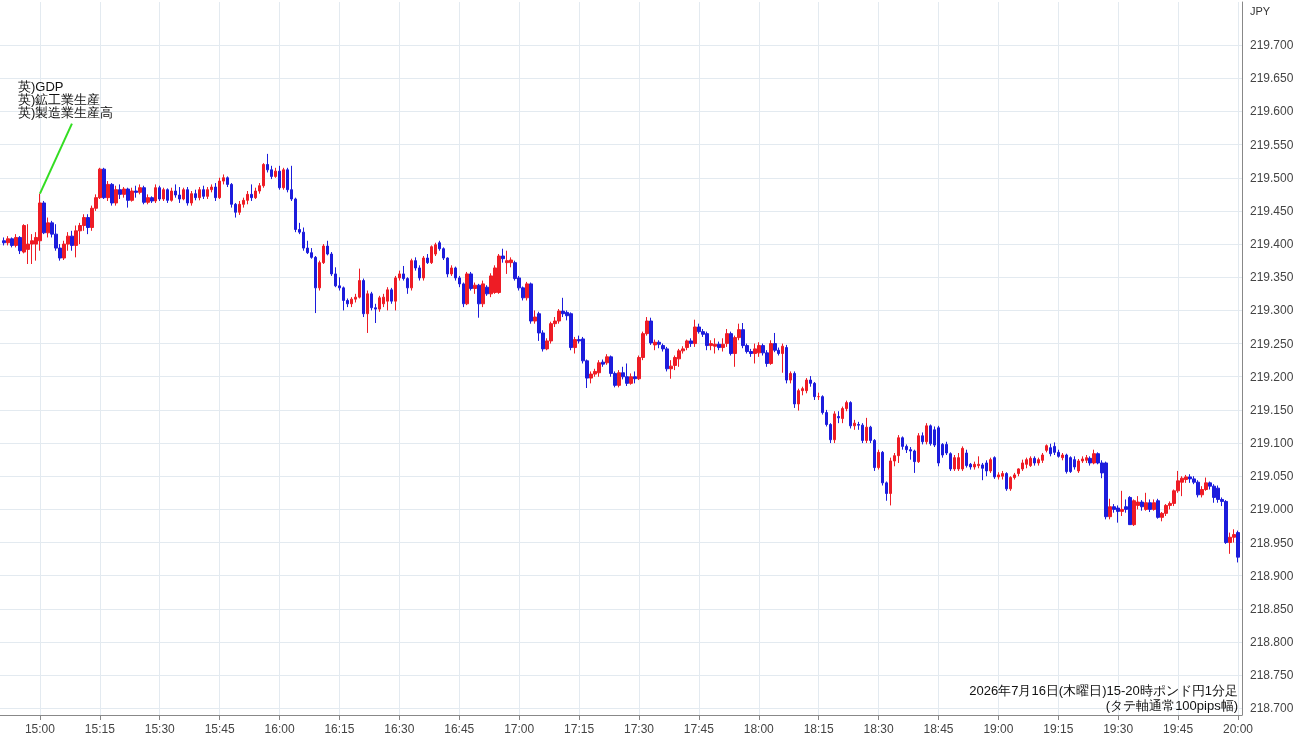 The width and height of the screenshot is (1300, 745). I want to click on y-tick-label: 219.450, so click(1272, 210).